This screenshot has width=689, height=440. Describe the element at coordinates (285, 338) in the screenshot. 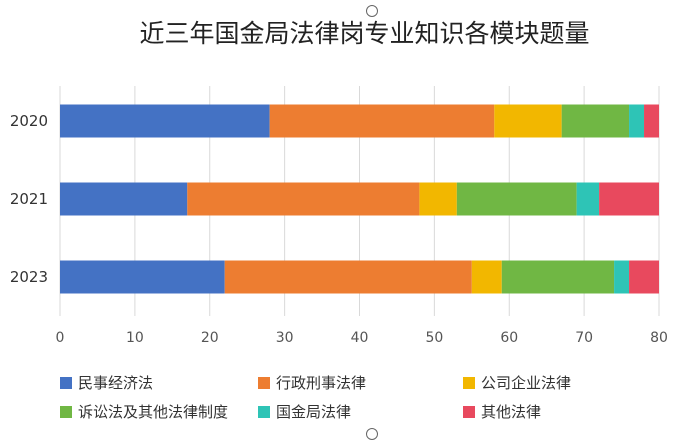

I see `x-tick-label-30: 30` at that location.